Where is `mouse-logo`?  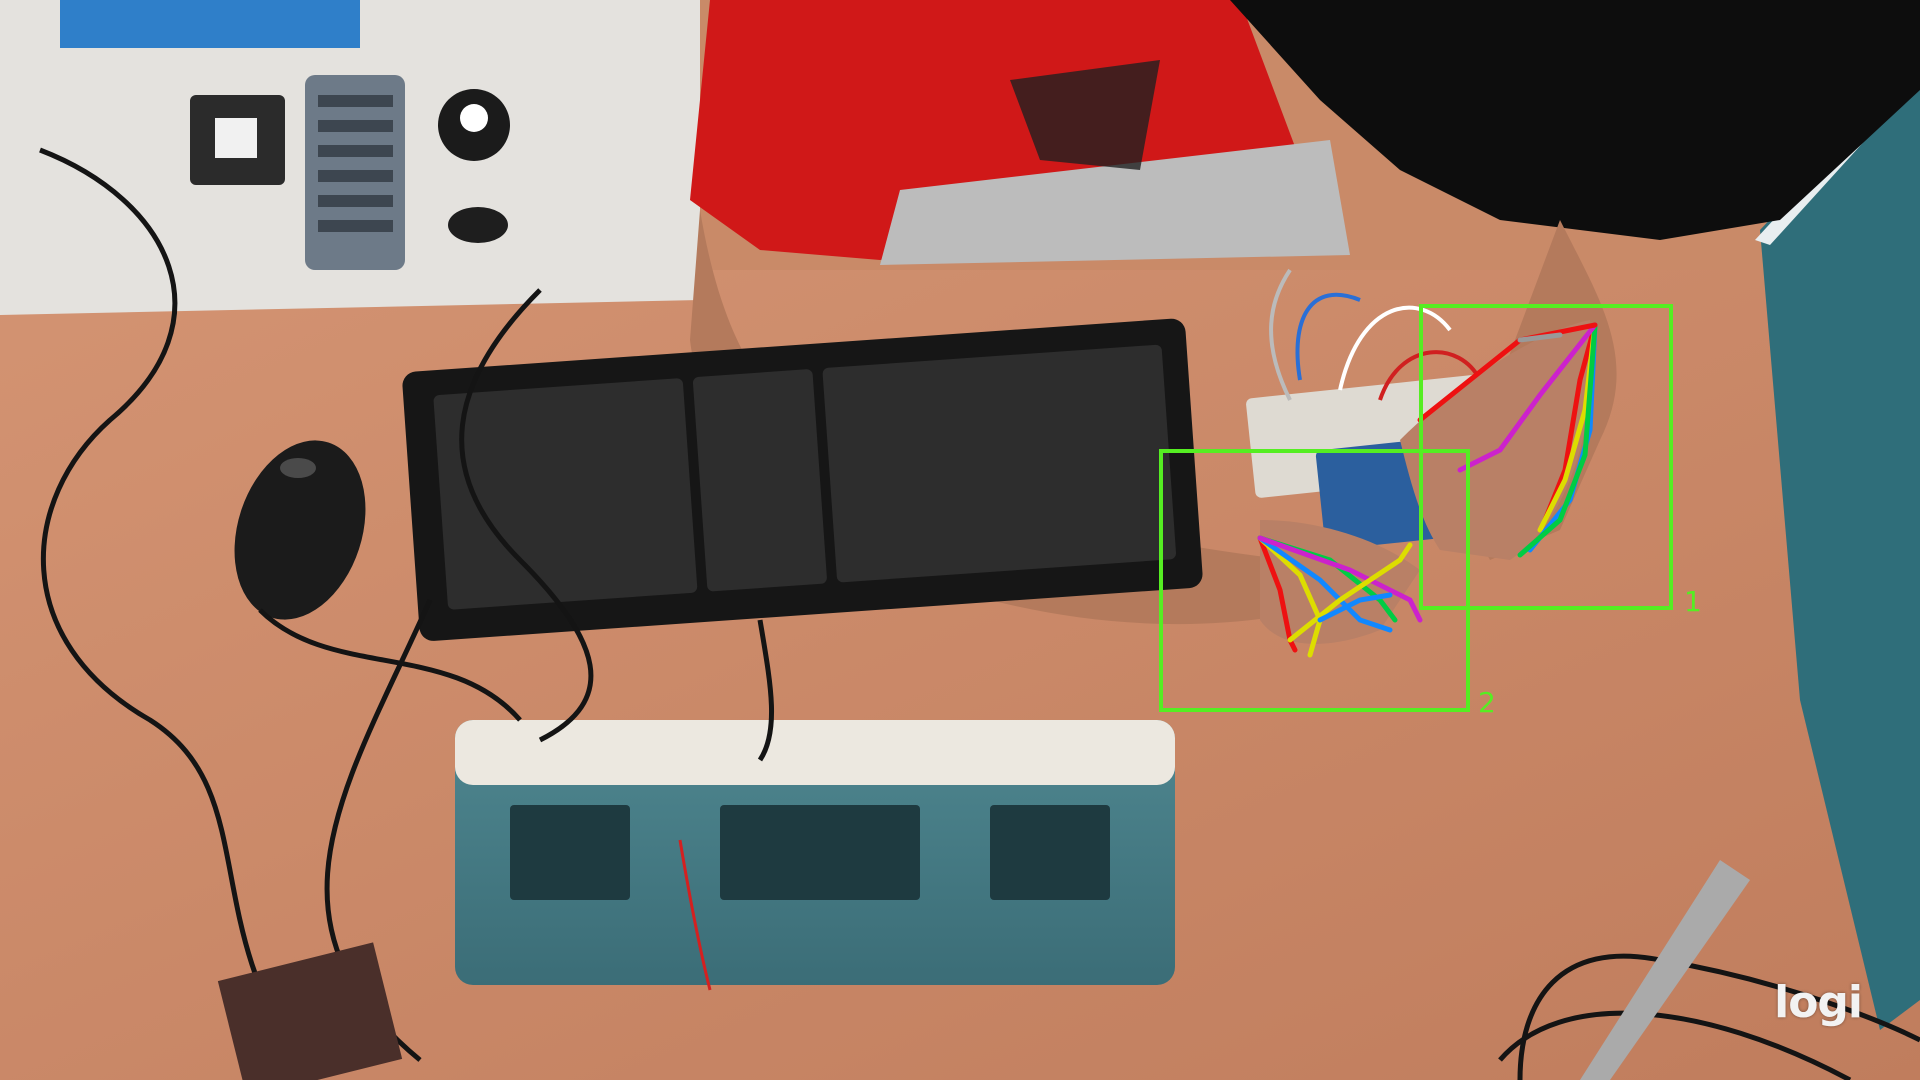
mouse-logo is located at coordinates (298, 468).